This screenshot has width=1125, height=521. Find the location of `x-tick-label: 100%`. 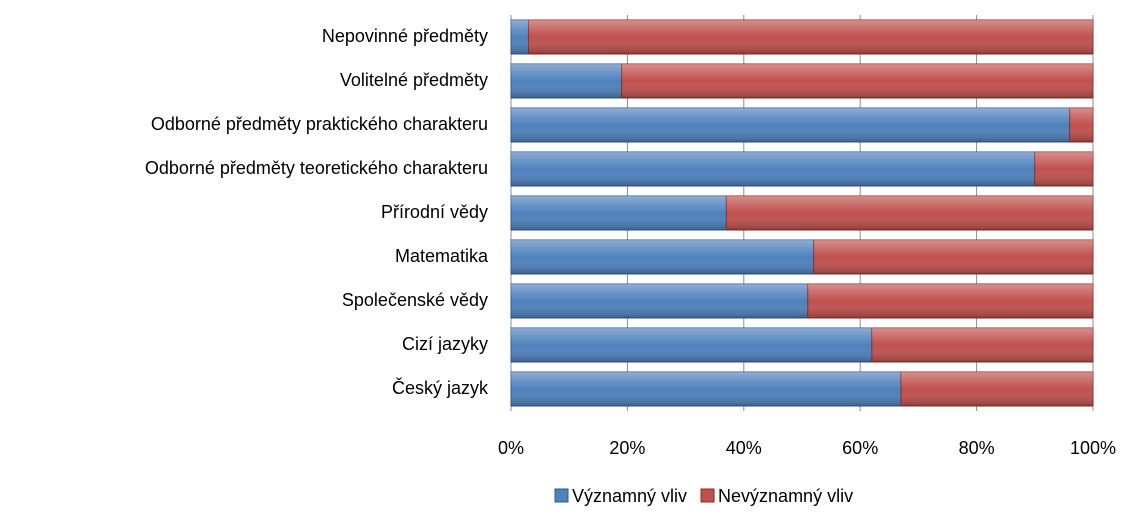

x-tick-label: 100% is located at coordinates (1093, 448).